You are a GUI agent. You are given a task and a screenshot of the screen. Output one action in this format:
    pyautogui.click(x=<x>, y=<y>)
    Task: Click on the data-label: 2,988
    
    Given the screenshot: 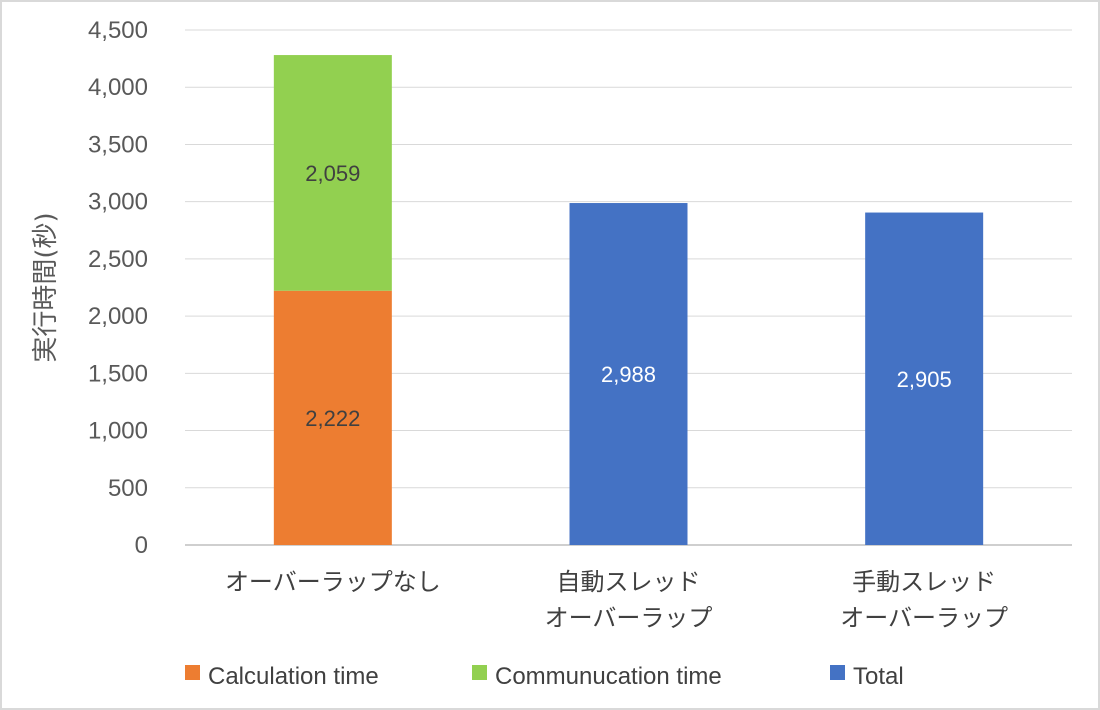 What is the action you would take?
    pyautogui.click(x=628, y=374)
    